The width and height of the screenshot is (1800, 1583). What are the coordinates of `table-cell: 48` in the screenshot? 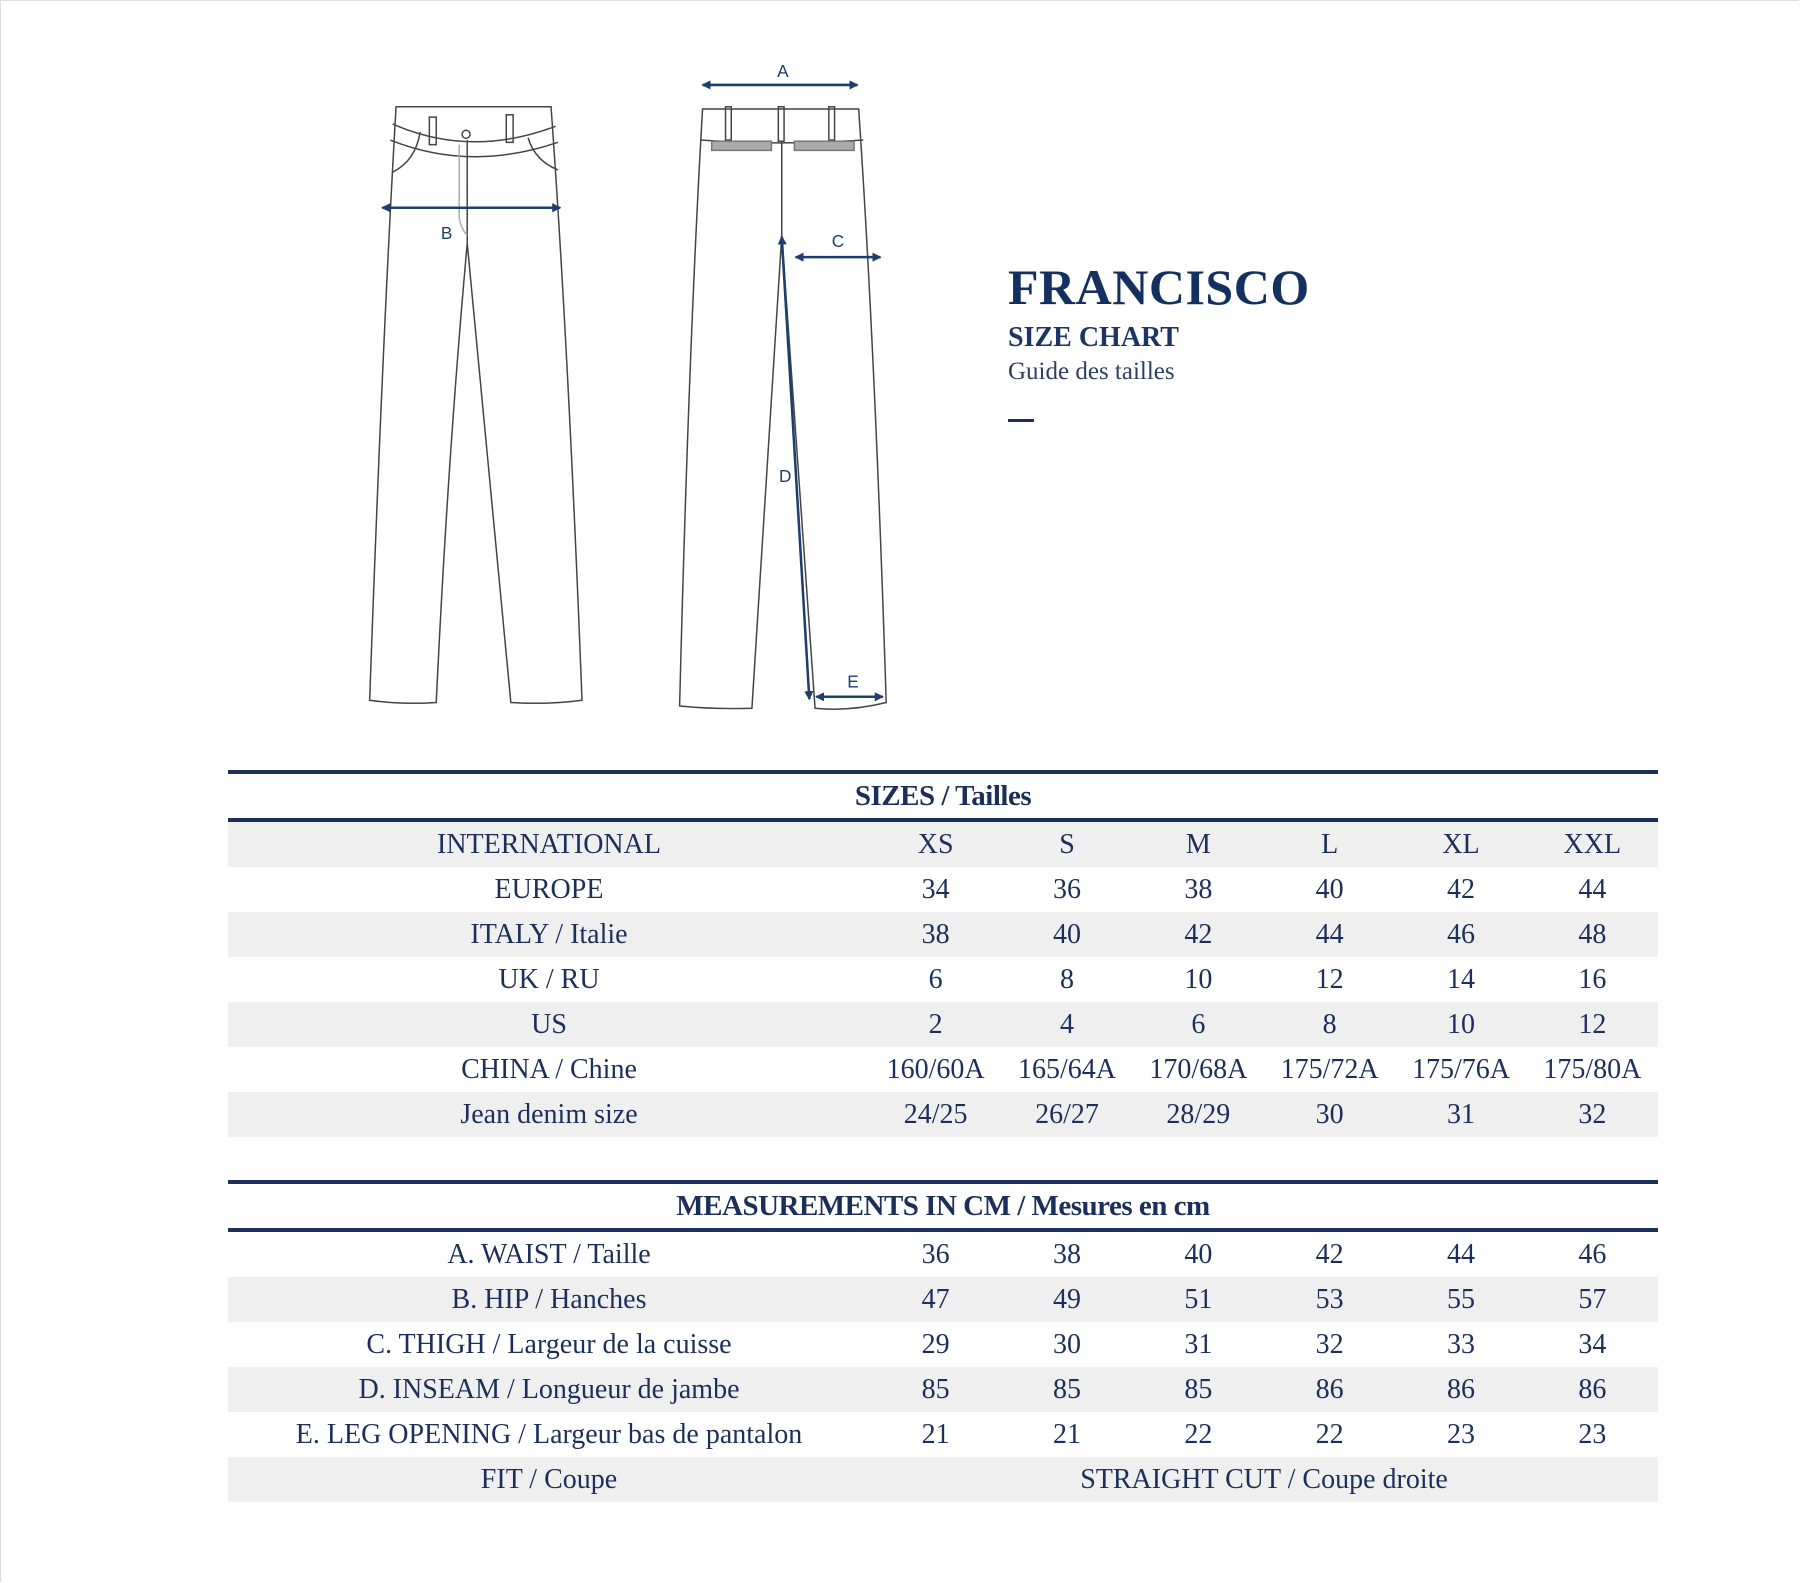 It's located at (1592, 934).